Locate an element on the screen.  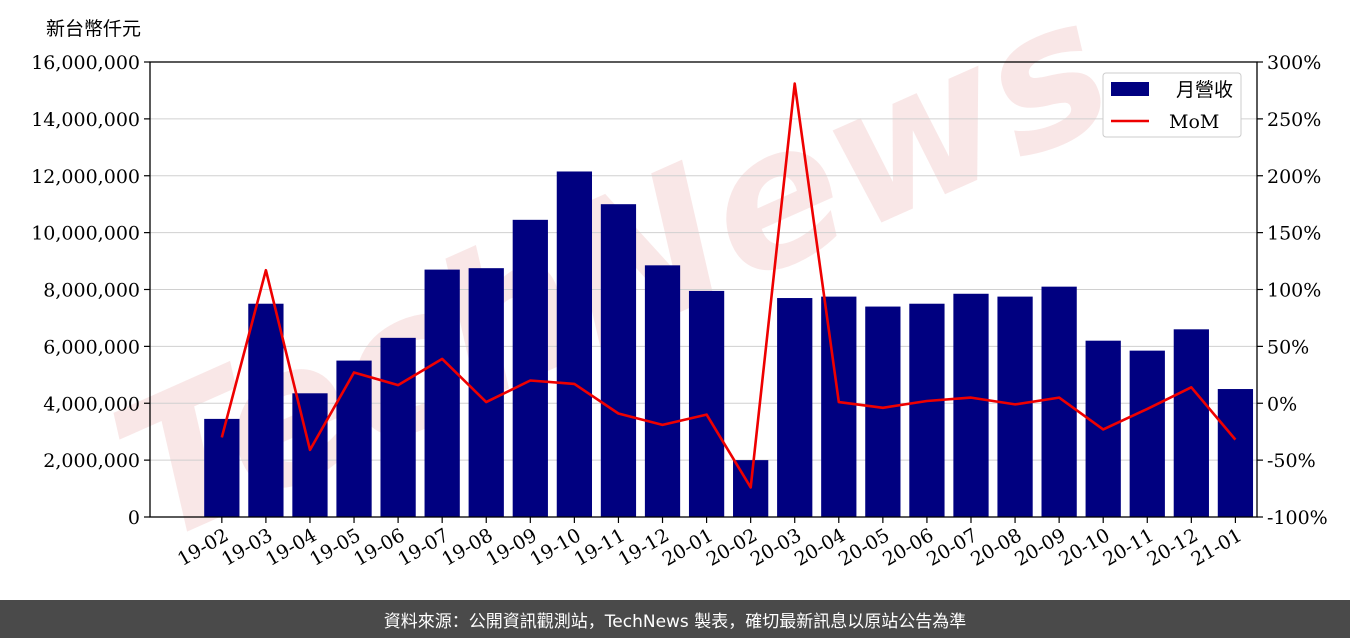
y-left-tick-label: 16,000,000 is located at coordinates (85, 63).